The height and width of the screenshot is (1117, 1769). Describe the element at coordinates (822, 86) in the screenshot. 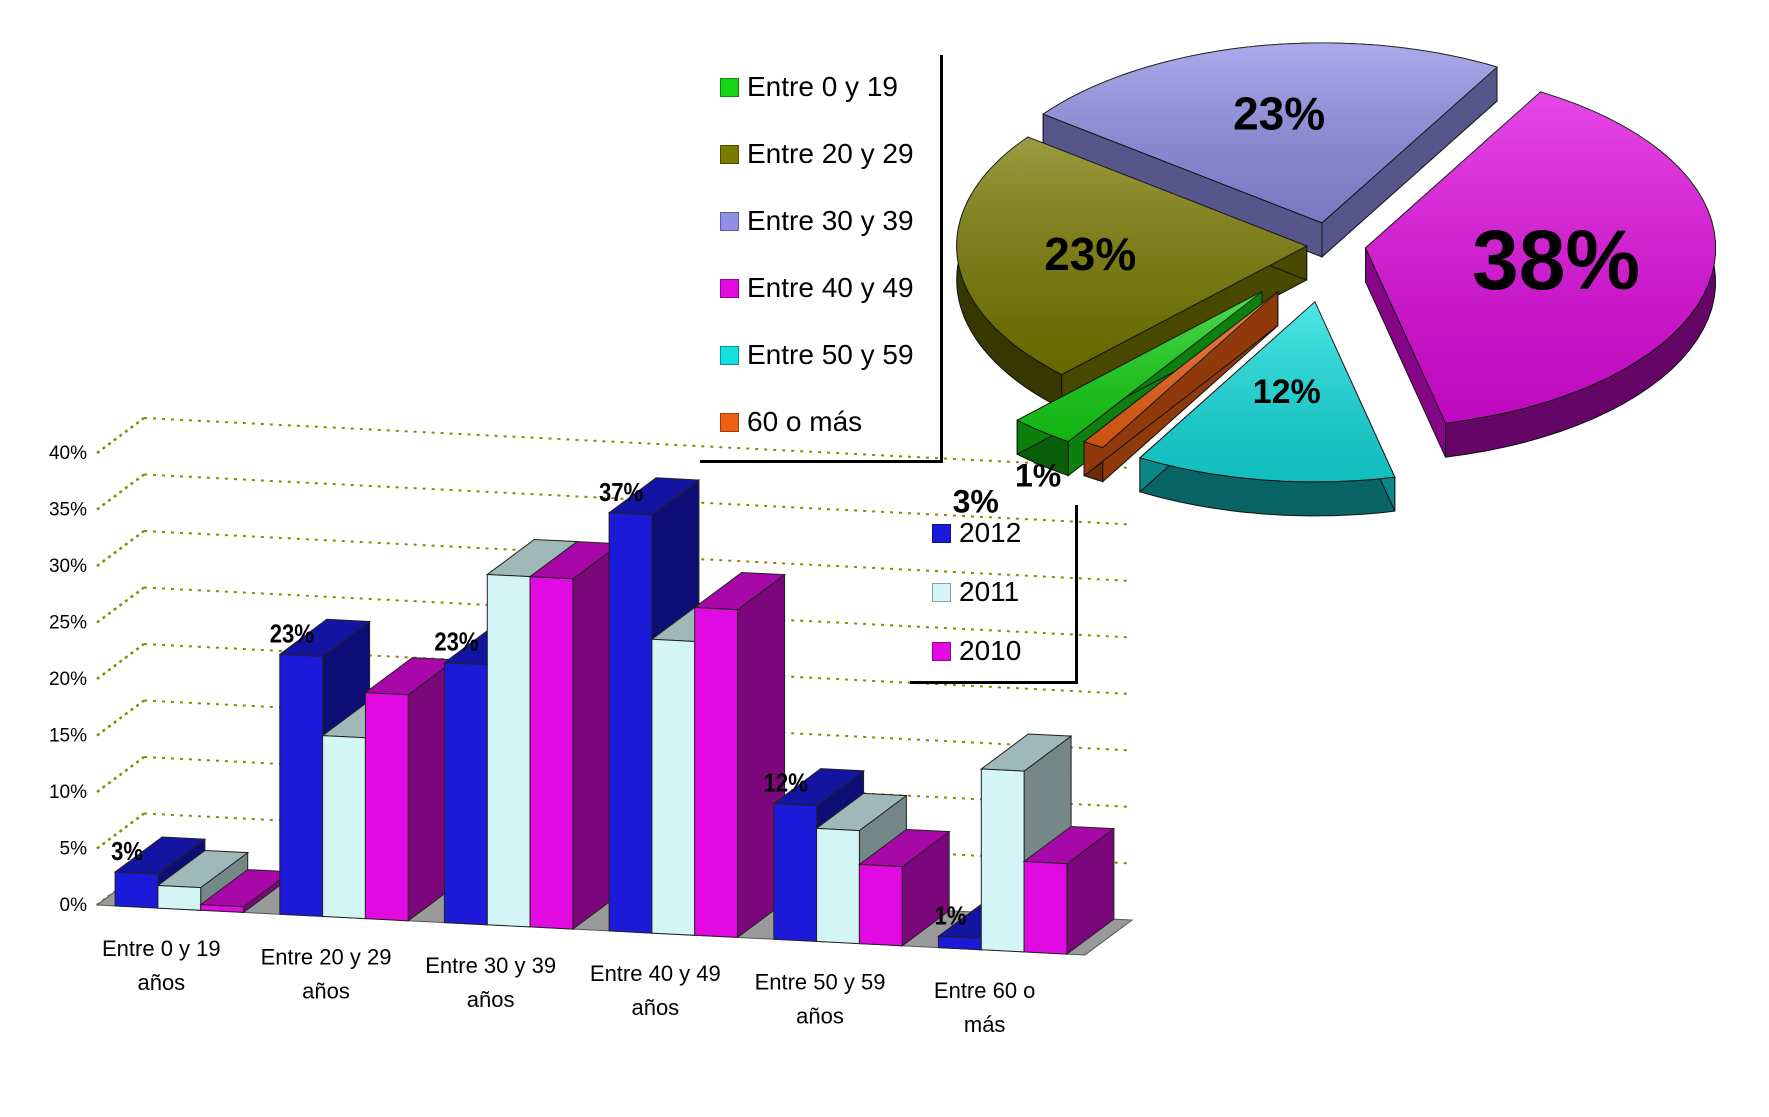

I see `legend-label: Entre 0 y 19` at that location.